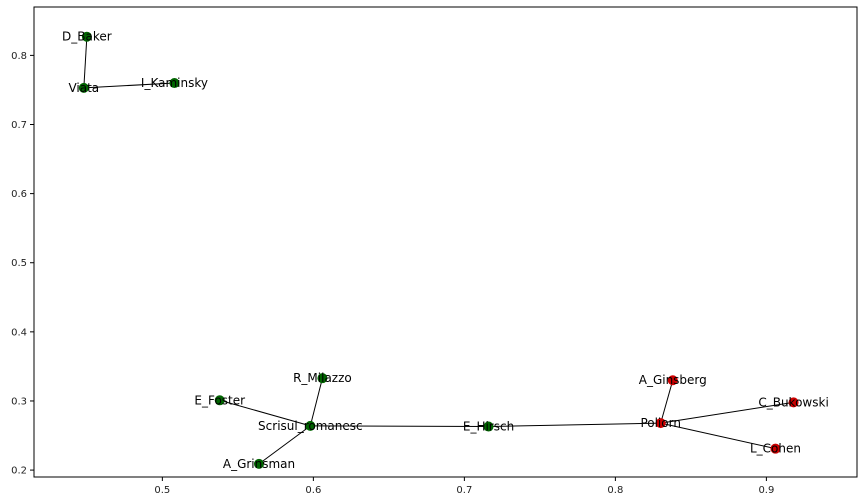 The width and height of the screenshot is (858, 497). I want to click on x-tick-label: 0.7, so click(464, 490).